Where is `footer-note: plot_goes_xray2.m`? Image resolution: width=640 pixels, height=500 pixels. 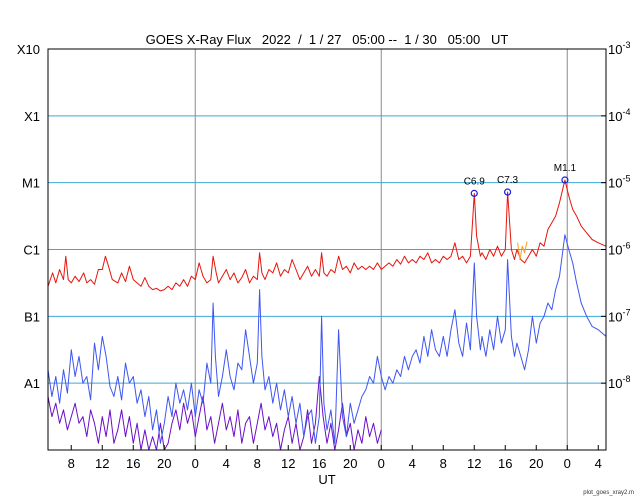
footer-note: plot_goes_xray2.m is located at coordinates (608, 493).